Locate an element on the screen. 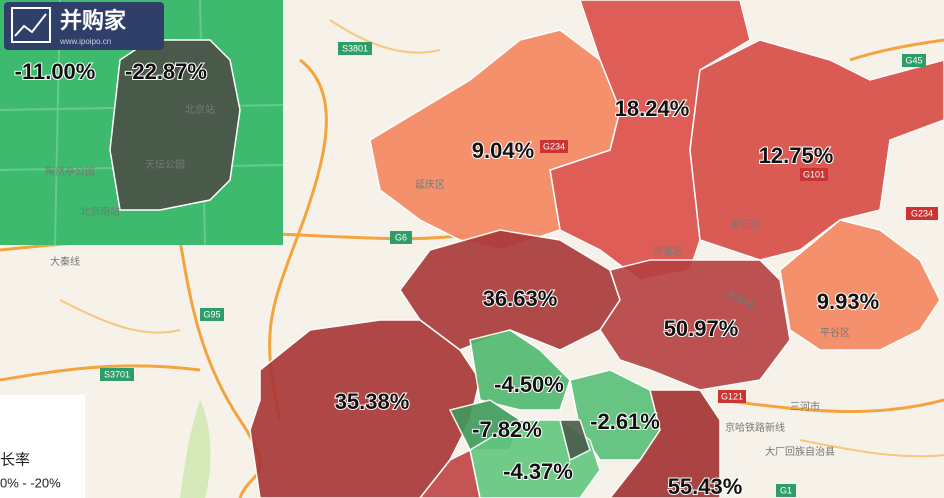  road-shield-label: G121 is located at coordinates (732, 396).